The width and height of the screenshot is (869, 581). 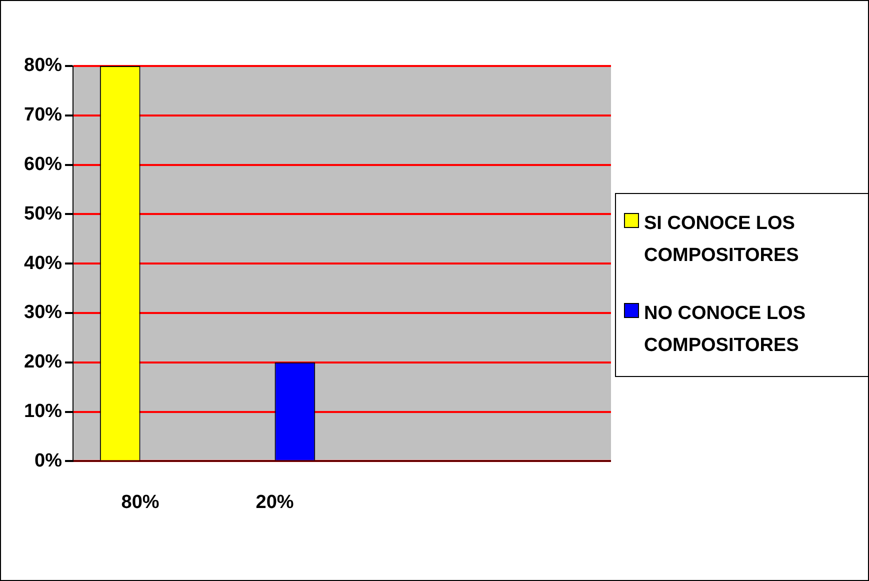 I want to click on y-tick-label: 80%, so click(x=43, y=65).